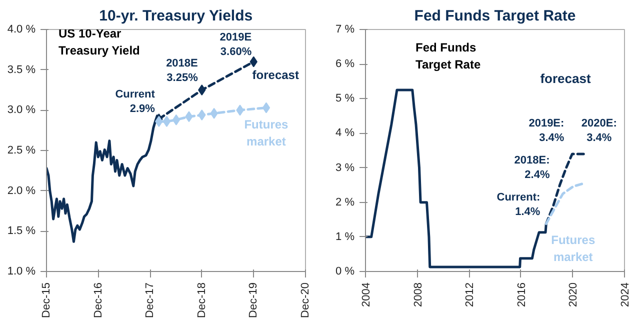 Image resolution: width=638 pixels, height=327 pixels. Describe the element at coordinates (470, 294) in the screenshot. I see `x-tick-label: 2012` at that location.